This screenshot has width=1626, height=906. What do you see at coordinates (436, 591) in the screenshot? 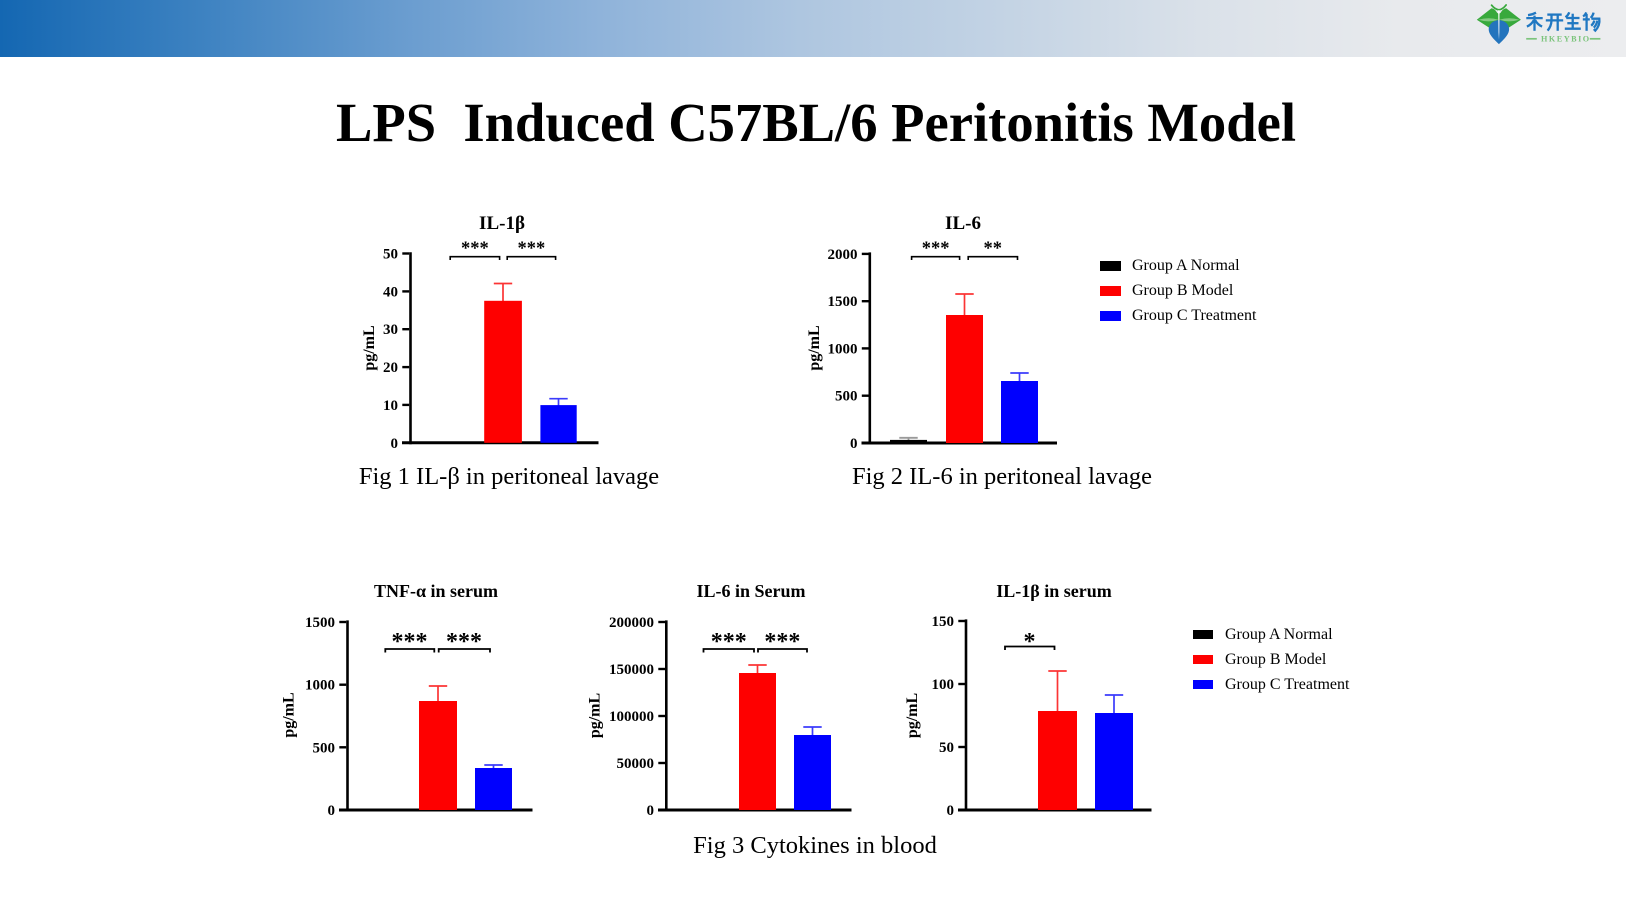
I see `svg-text: TNF-α in serum` at bounding box center [436, 591].